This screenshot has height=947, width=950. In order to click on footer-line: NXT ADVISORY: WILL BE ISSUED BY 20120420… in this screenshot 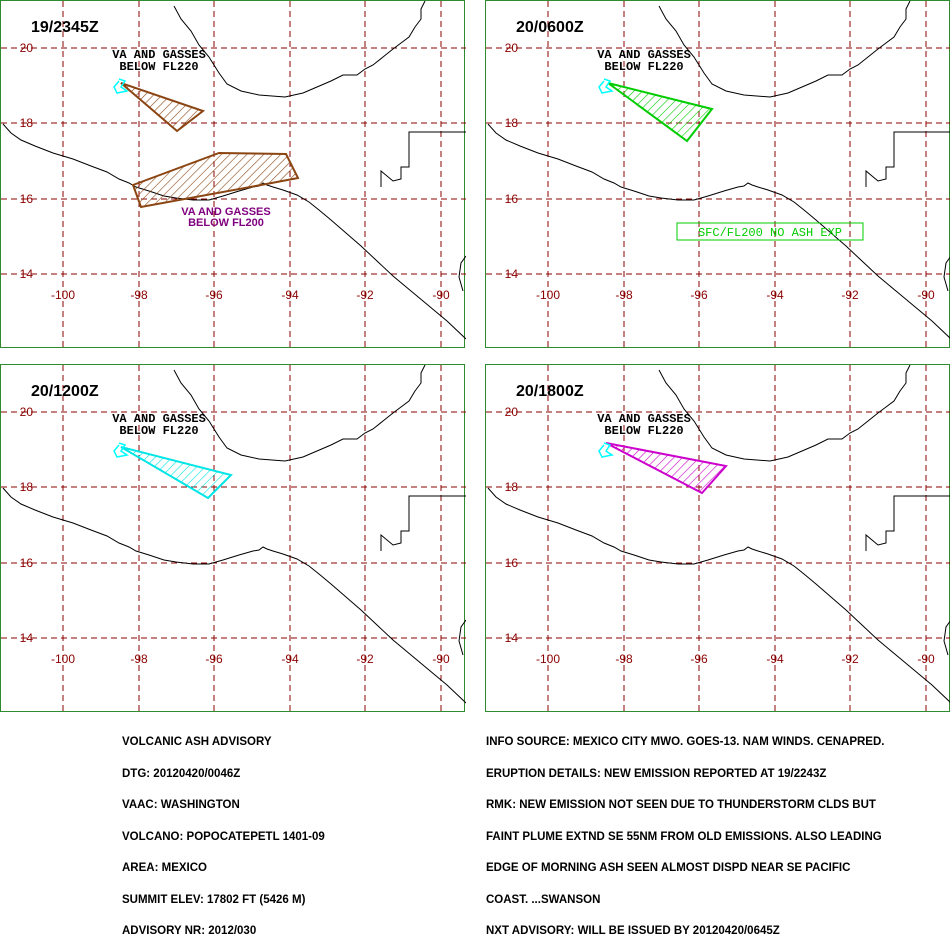, I will do `click(633, 931)`.